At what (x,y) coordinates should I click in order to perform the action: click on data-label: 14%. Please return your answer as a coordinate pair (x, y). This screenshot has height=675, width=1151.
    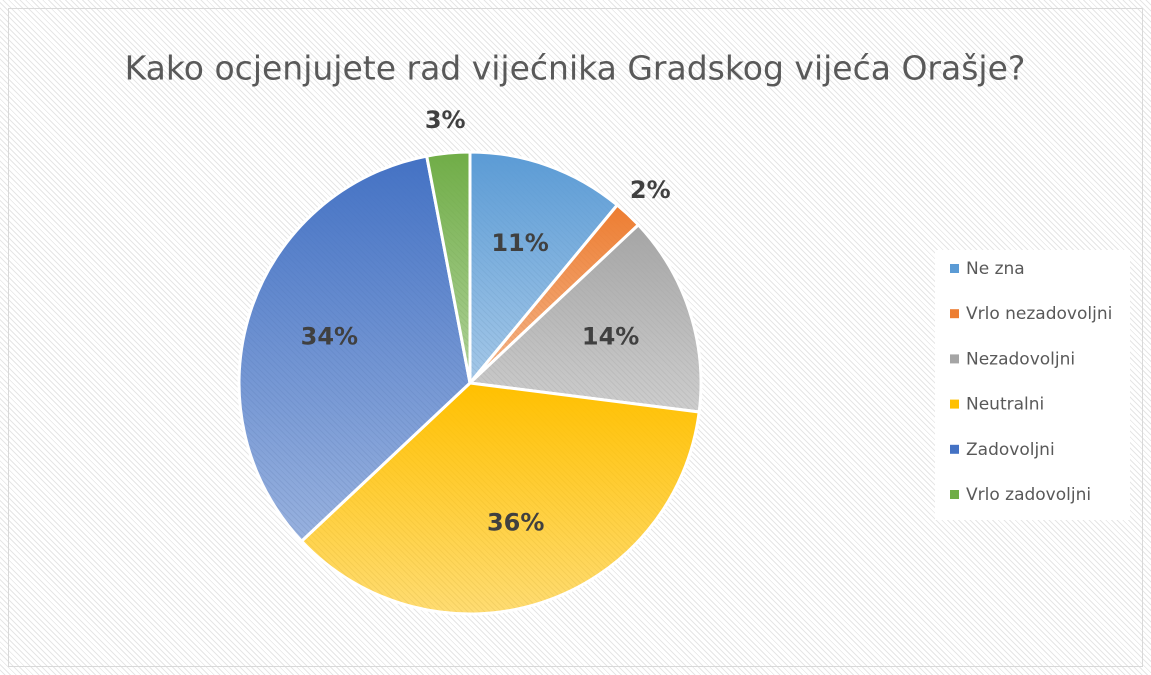
    Looking at the image, I should click on (610, 336).